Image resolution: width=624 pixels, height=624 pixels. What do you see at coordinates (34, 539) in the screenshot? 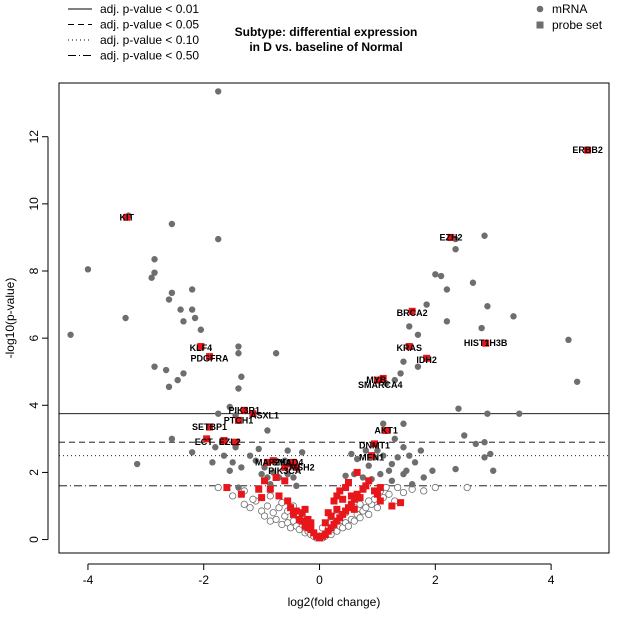
I see `y-tick-label: 0` at bounding box center [34, 539].